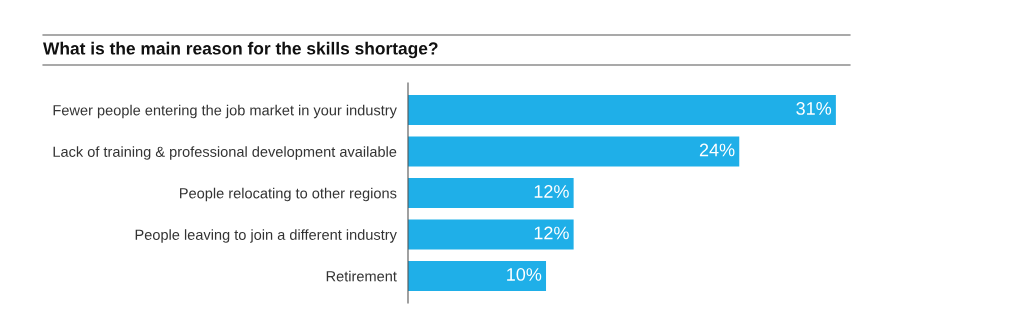 Image resolution: width=1024 pixels, height=332 pixels. I want to click on data-label: 24%, so click(717, 150).